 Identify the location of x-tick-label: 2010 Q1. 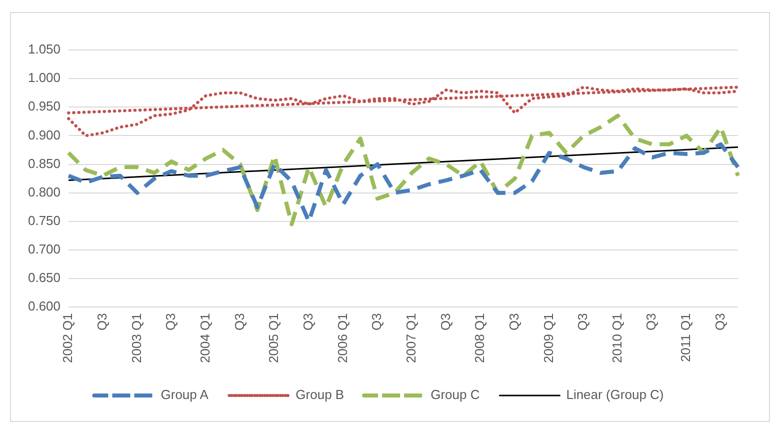
(616, 338).